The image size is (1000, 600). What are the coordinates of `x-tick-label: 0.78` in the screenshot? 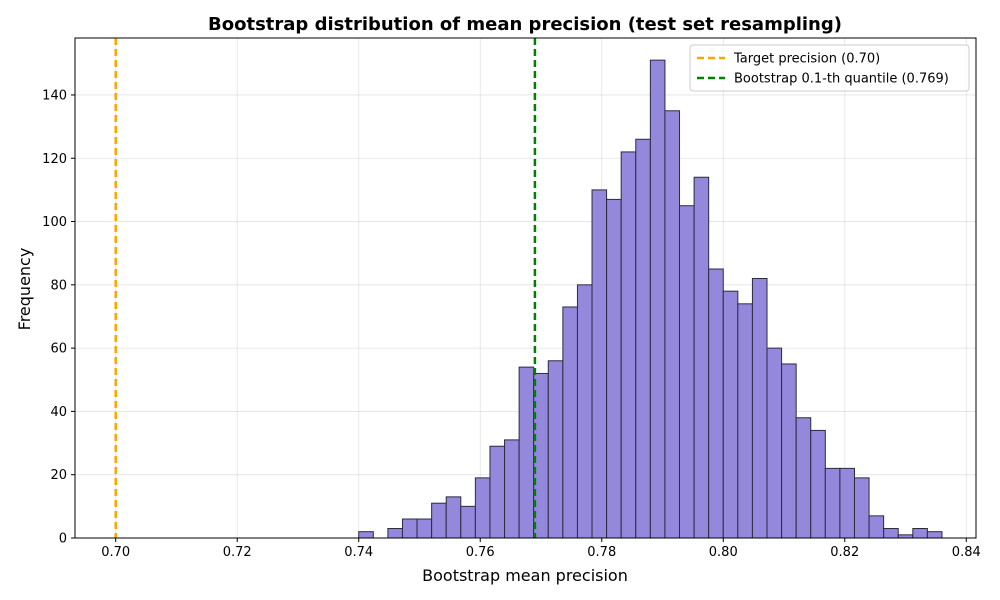 It's located at (601, 552).